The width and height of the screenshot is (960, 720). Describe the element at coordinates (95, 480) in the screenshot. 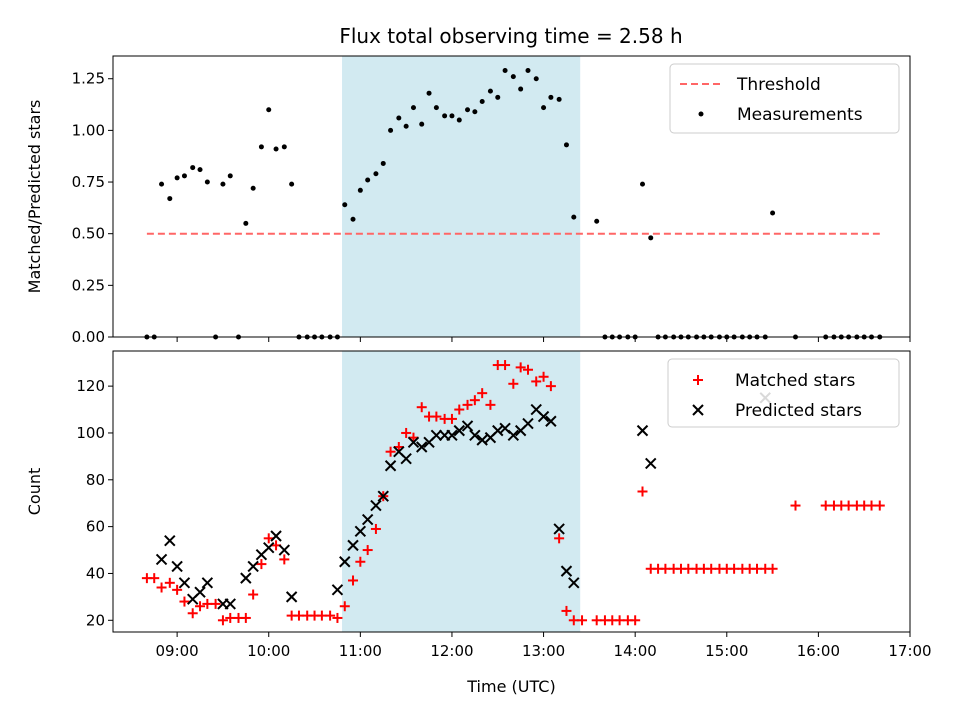

I see `panel2-ytick-label: 80` at that location.